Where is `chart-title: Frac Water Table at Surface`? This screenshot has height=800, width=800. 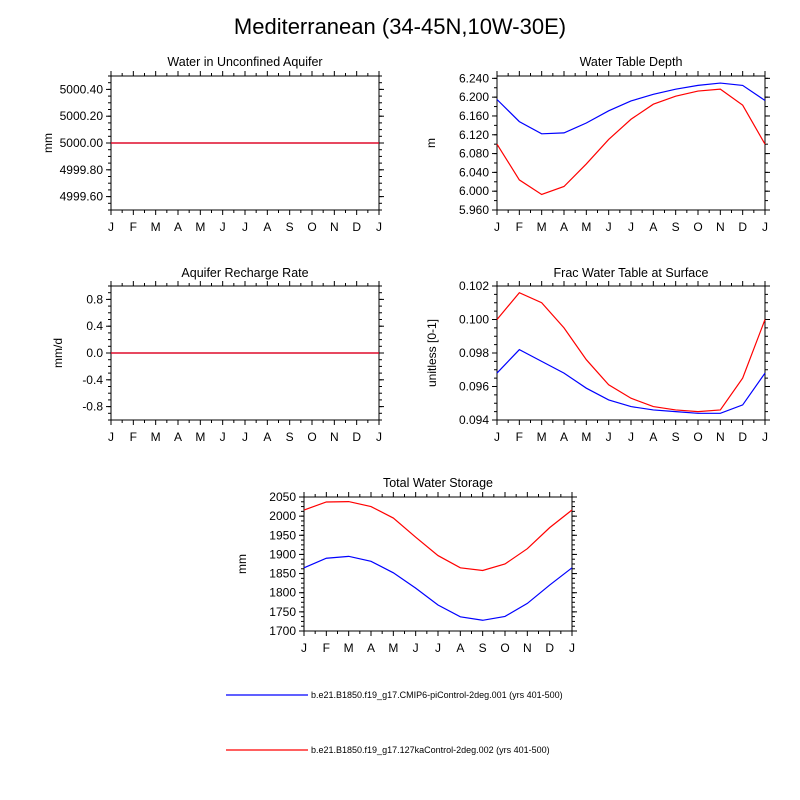
chart-title: Frac Water Table at Surface is located at coordinates (631, 273).